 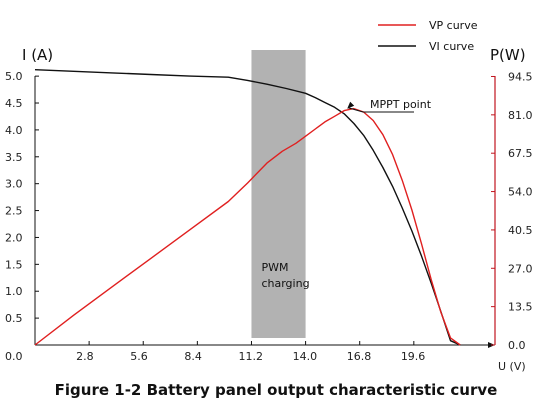 I want to click on y-left-tick-label: 1.0, so click(x=14, y=291).